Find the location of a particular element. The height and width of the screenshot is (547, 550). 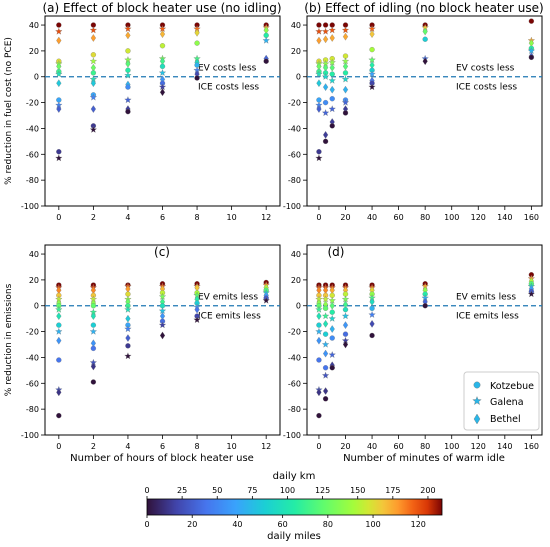

x-tick-label: 8 is located at coordinates (197, 217).